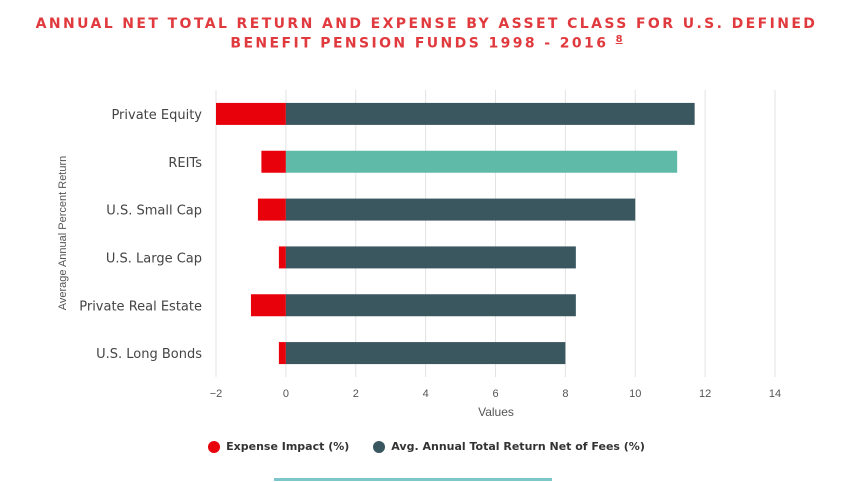  I want to click on x-tick-label: 12, so click(705, 394).